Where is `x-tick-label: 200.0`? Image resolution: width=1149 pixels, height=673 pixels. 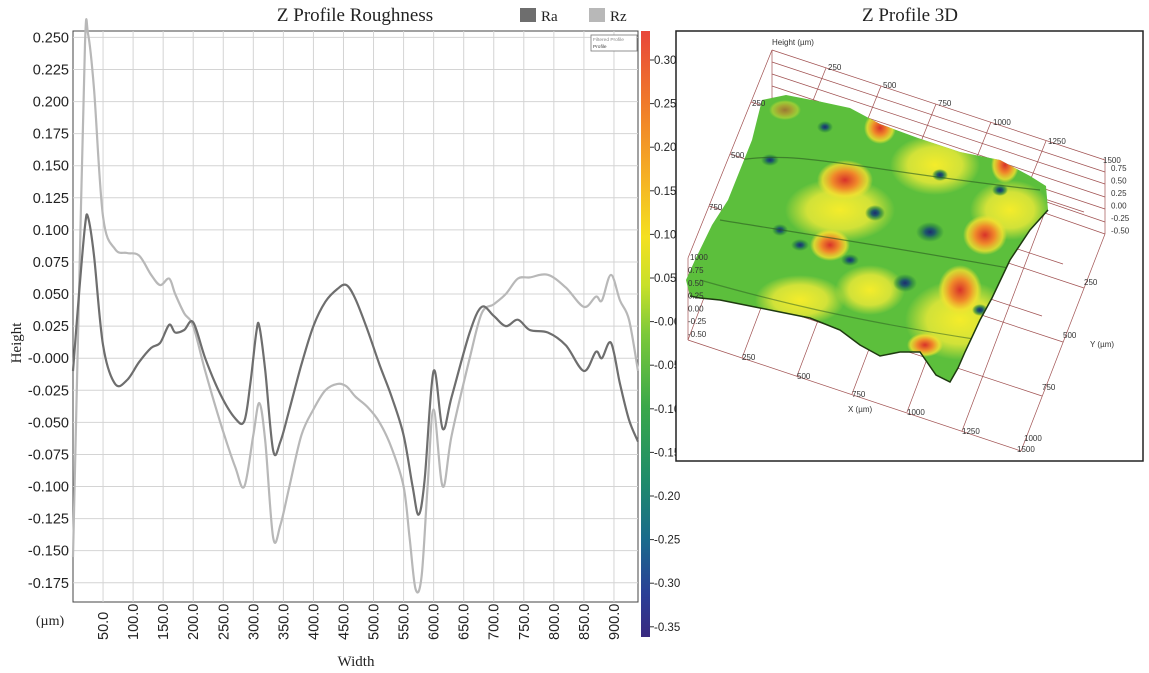 x-tick-label: 200.0 is located at coordinates (194, 622).